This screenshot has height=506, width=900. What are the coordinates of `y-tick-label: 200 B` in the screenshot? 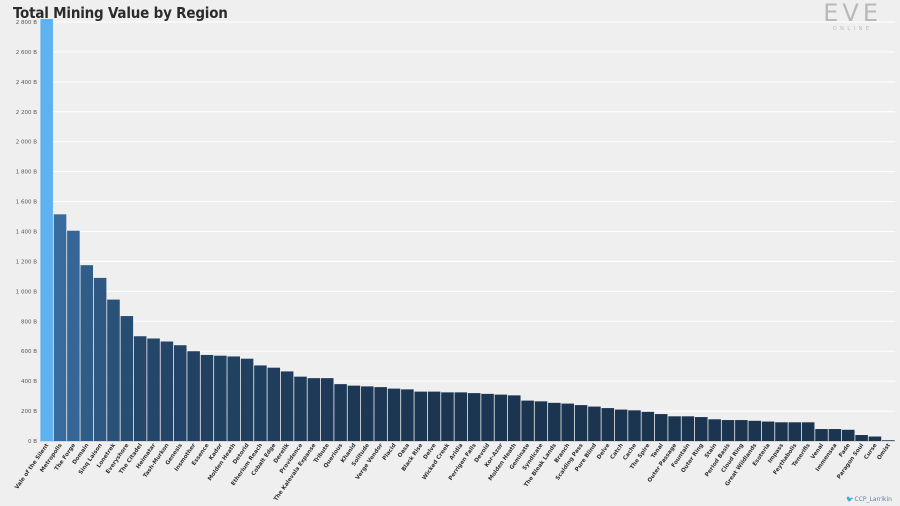 It's located at (29, 412).